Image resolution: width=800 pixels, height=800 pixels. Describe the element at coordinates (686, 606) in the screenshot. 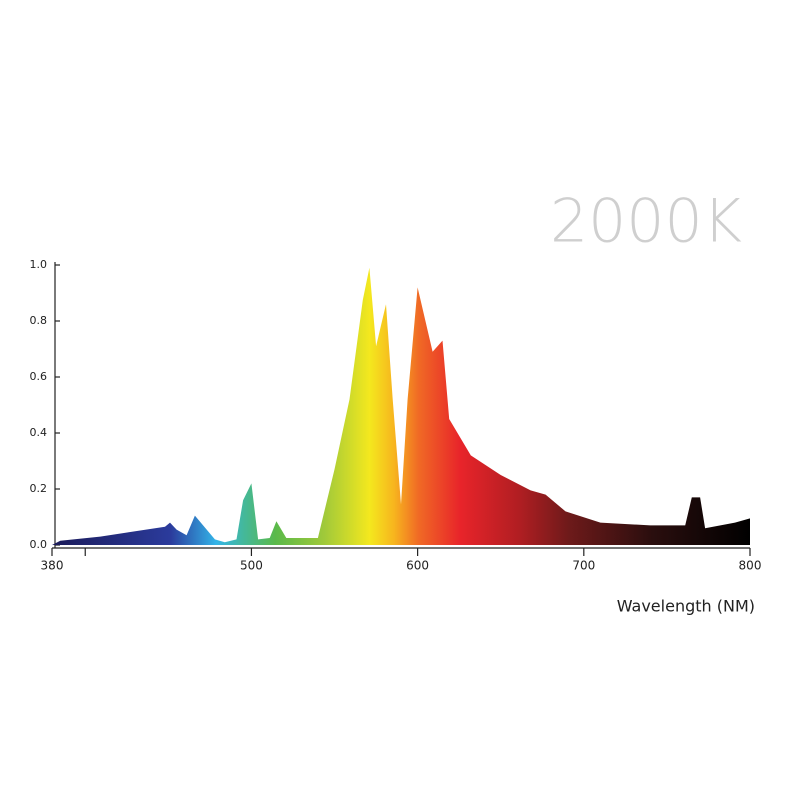

I see `x-axis-label: Wavelength (NM)` at that location.